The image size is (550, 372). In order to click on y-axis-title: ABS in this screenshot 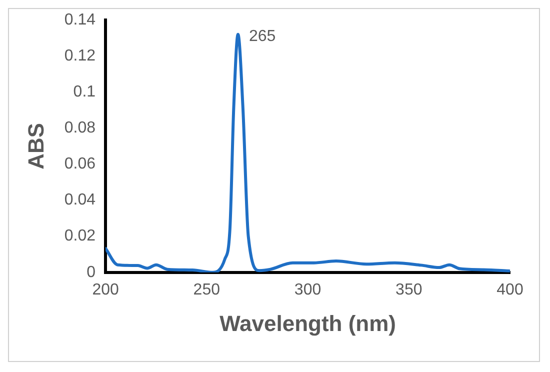, I will do `click(35, 146)`.